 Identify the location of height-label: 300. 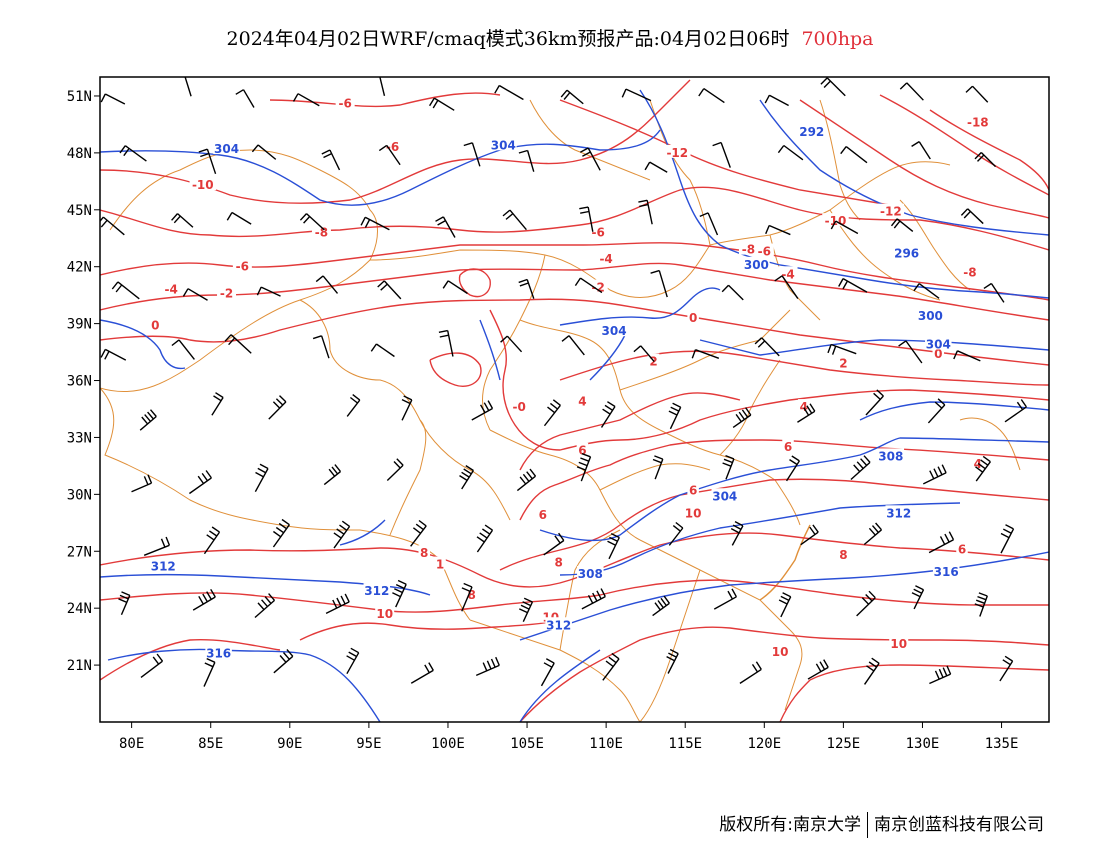
(930, 316).